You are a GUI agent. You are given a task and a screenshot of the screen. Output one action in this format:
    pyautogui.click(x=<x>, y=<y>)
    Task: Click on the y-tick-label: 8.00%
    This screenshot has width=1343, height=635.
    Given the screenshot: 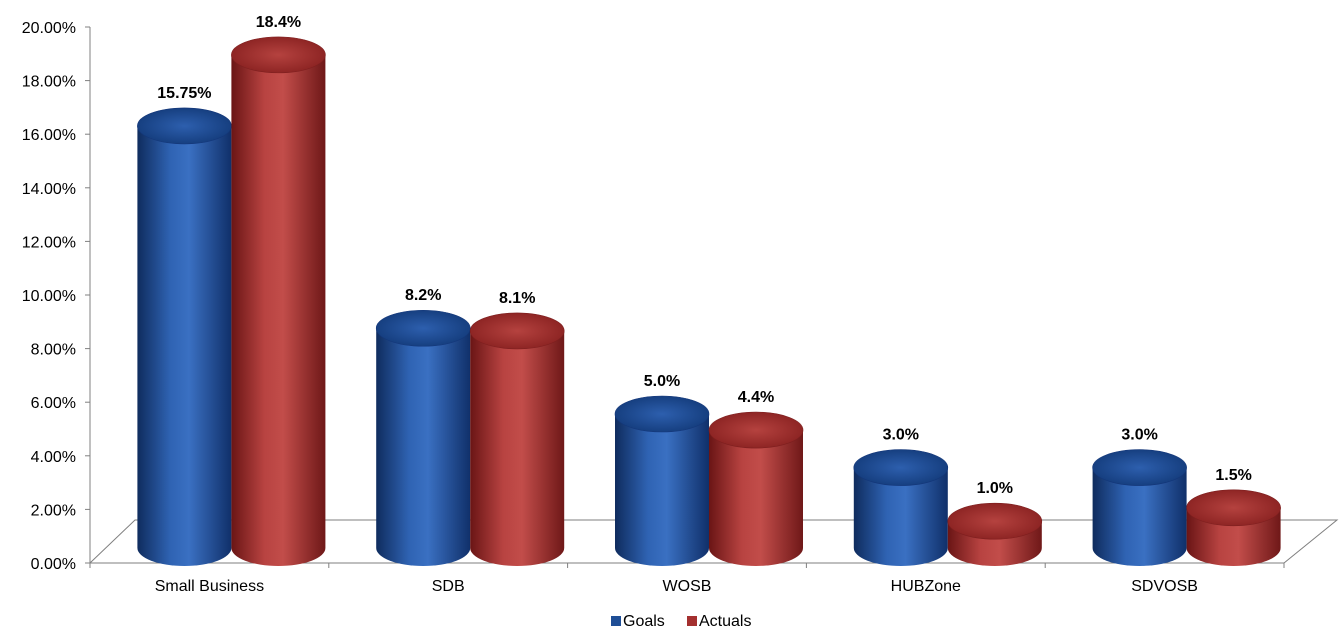 What is the action you would take?
    pyautogui.click(x=53, y=350)
    